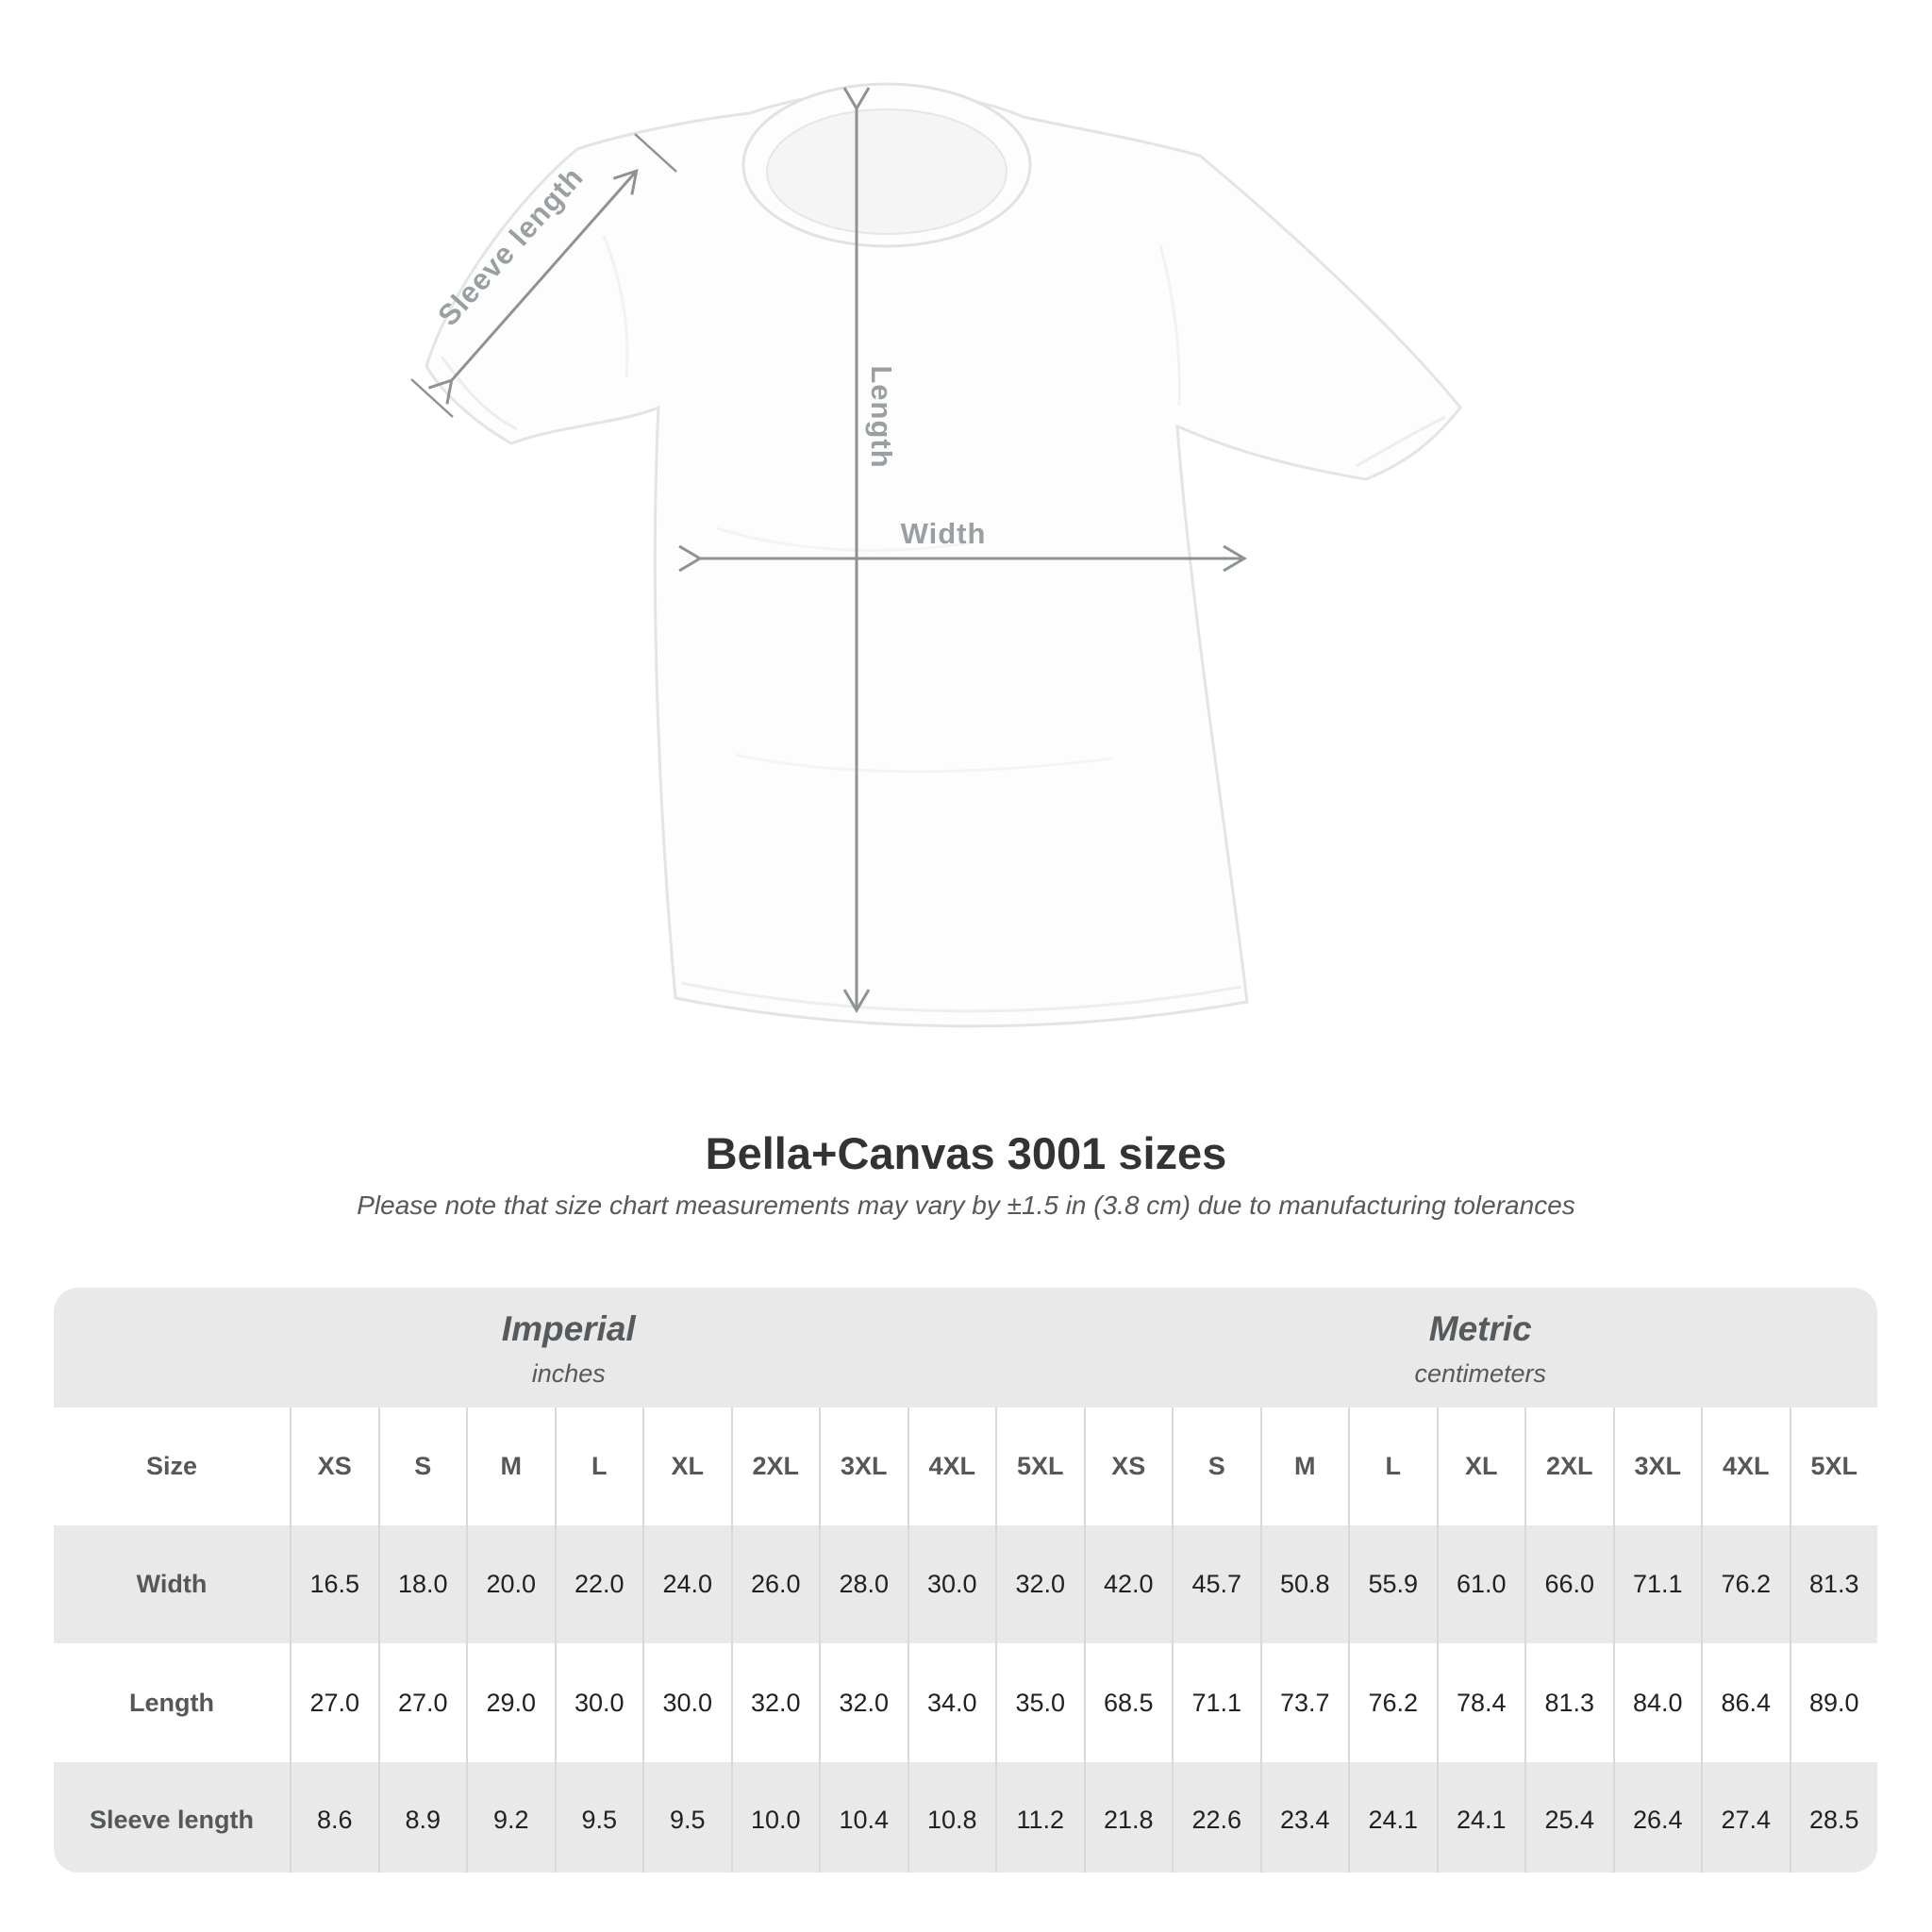  Describe the element at coordinates (599, 1584) in the screenshot. I see `value-cell: 22.0` at that location.